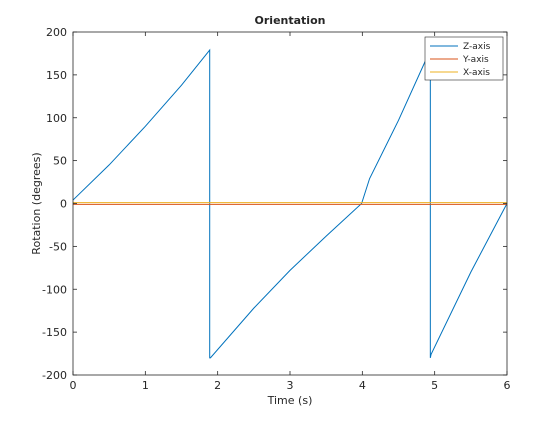  I want to click on legend: Z-axis Y-axis X-axis, so click(464, 58).